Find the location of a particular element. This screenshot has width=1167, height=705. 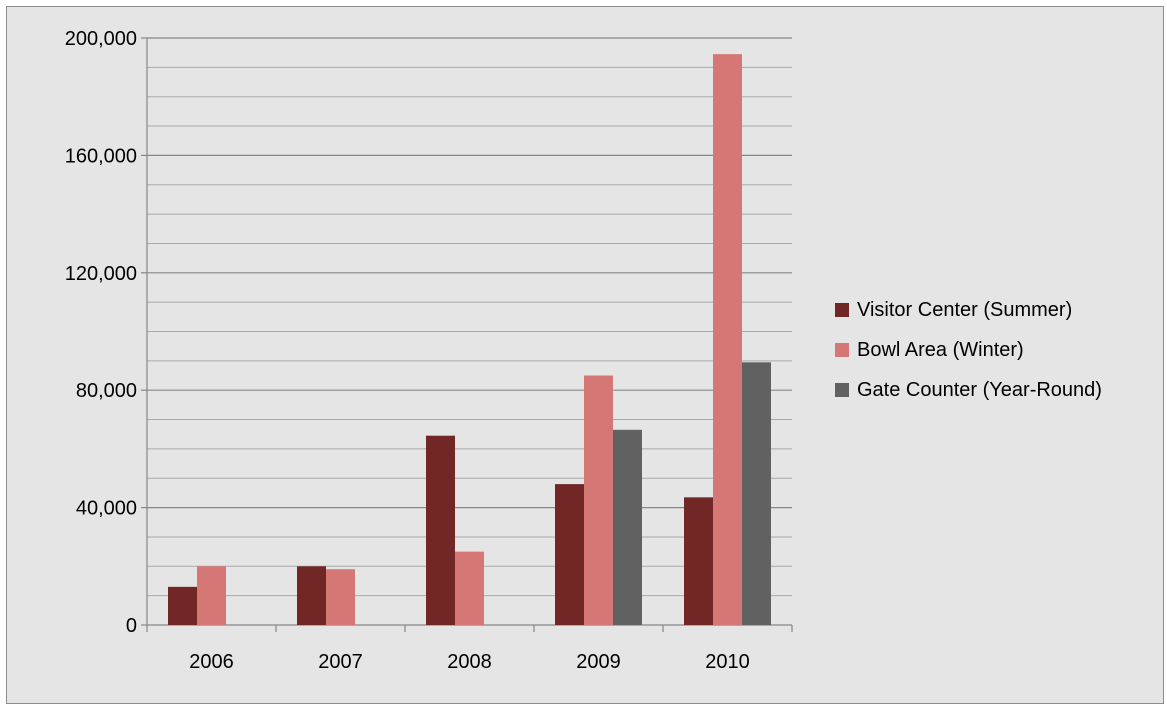

y-tick-labels: 0 40,000 80,000 120,000 160,000 200,000 is located at coordinates (101, 332).